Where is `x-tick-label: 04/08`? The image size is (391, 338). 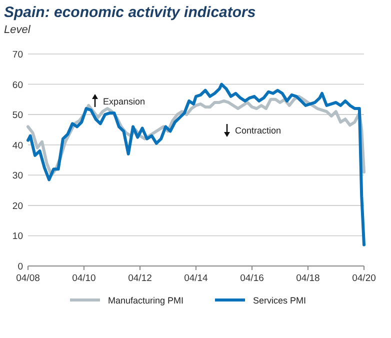
x-tick-label: 04/08 is located at coordinates (28, 278).